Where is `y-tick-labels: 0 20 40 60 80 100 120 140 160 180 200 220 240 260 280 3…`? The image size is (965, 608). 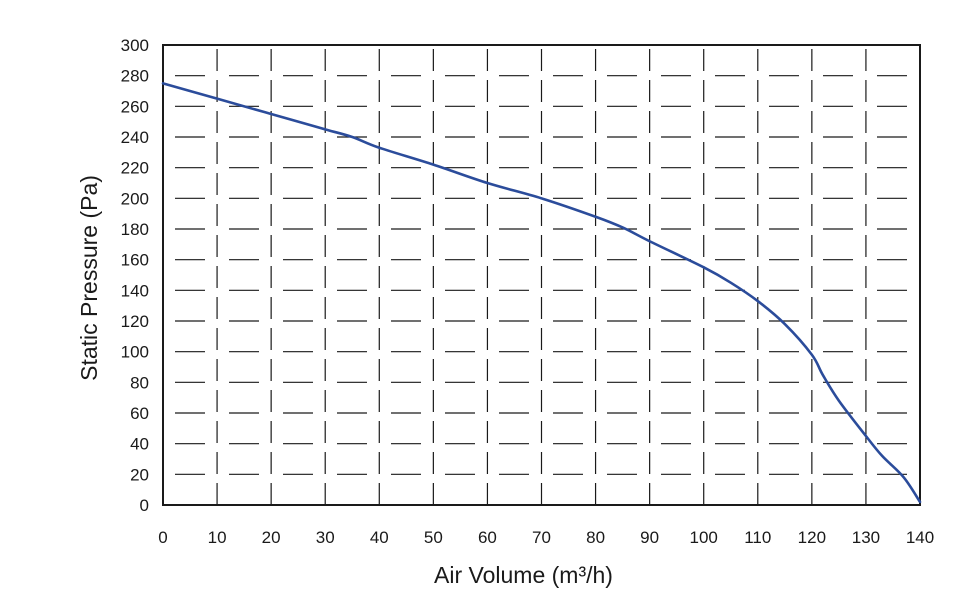
y-tick-labels: 0 20 40 60 80 100 120 140 160 180 200 220 240 260 280 3… is located at coordinates (135, 275).